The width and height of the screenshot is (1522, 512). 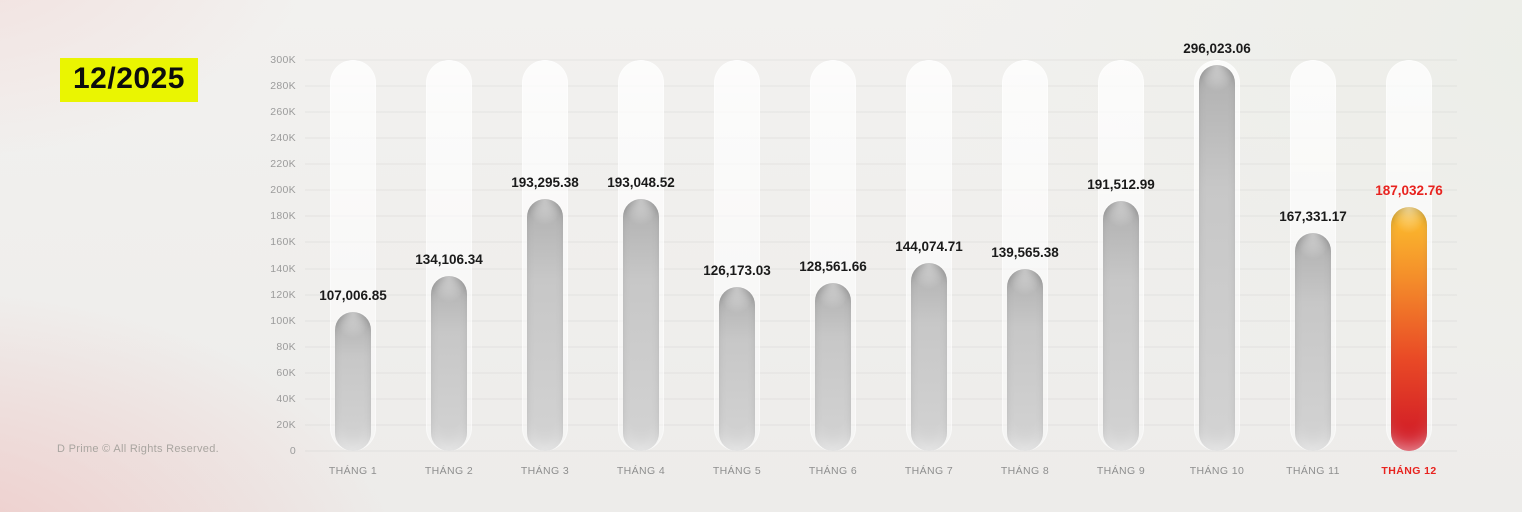 What do you see at coordinates (1217, 49) in the screenshot?
I see `bar-value-label: 296,023.06` at bounding box center [1217, 49].